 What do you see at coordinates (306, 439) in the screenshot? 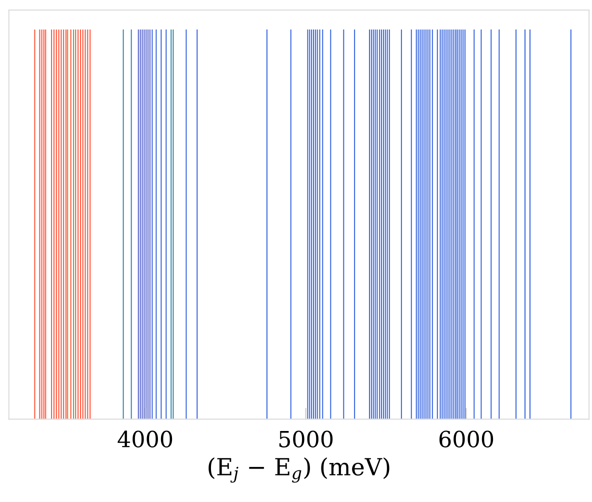
I see `x-tick-label: 5000` at bounding box center [306, 439].